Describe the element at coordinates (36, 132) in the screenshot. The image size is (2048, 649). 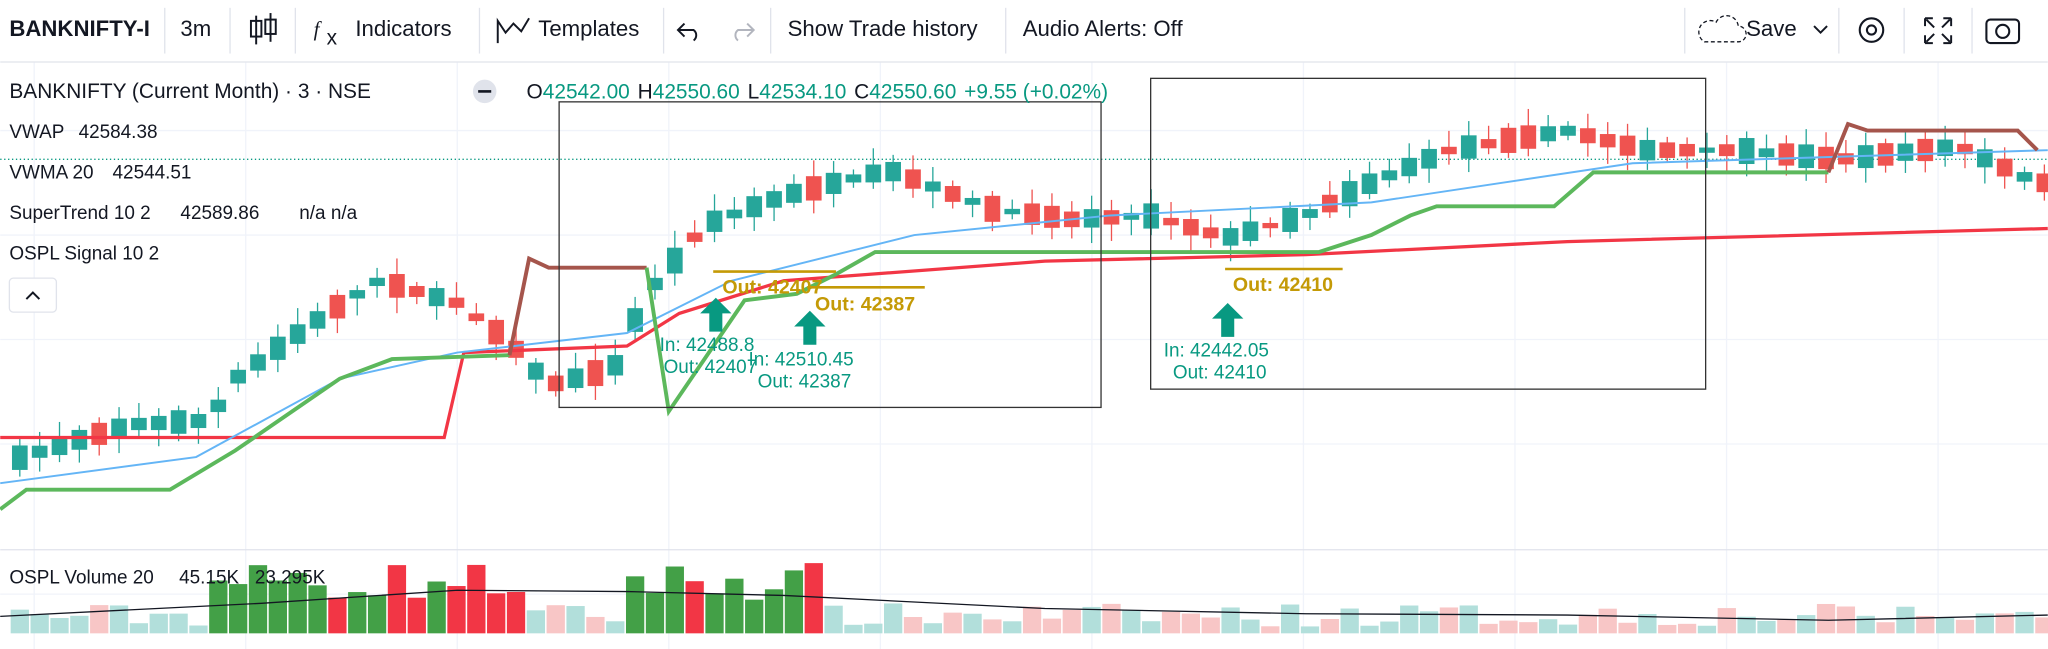
I see `indicator-name: VWAP` at that location.